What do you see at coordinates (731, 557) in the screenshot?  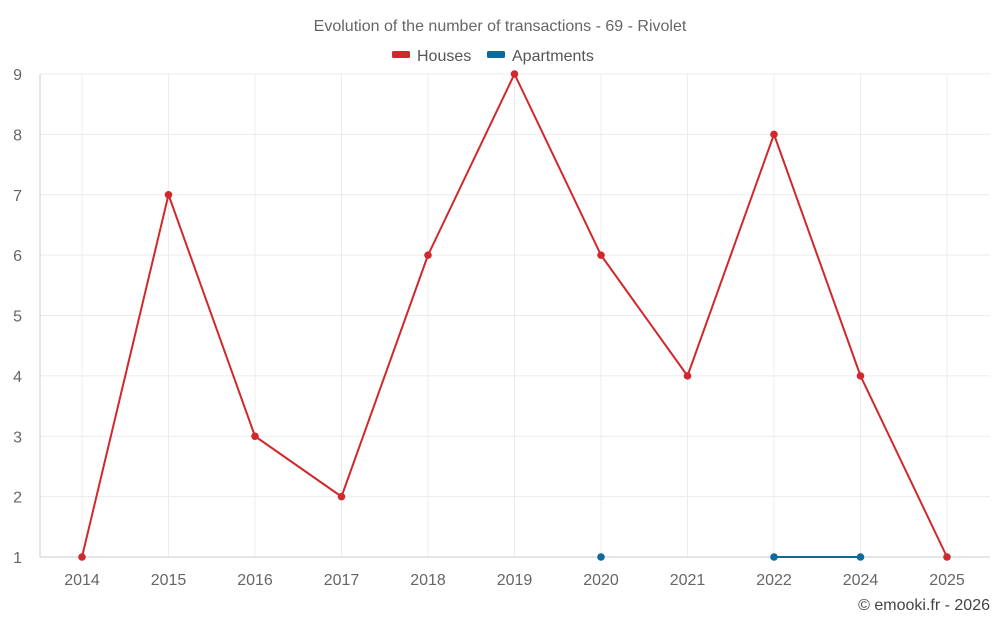 I see `series-group` at bounding box center [731, 557].